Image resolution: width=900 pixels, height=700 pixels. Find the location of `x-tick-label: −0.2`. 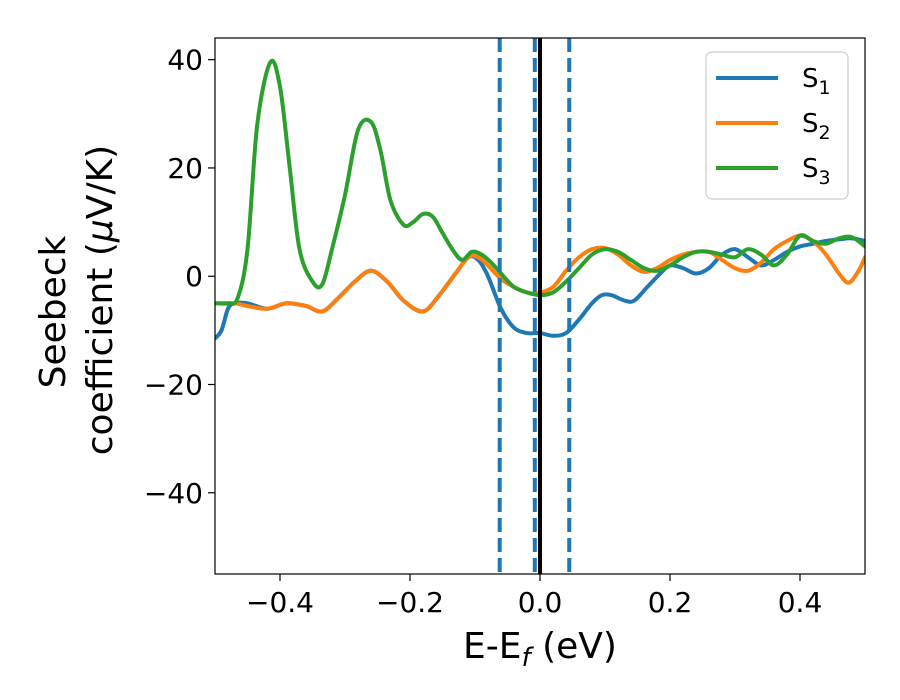

x-tick-label: −0.2 is located at coordinates (410, 602).